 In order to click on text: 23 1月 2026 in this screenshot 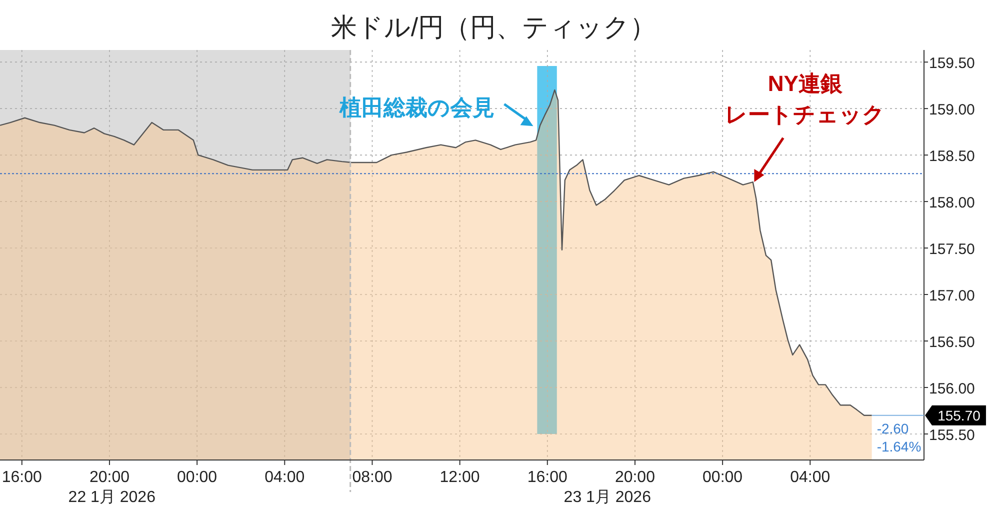, I will do `click(608, 497)`.